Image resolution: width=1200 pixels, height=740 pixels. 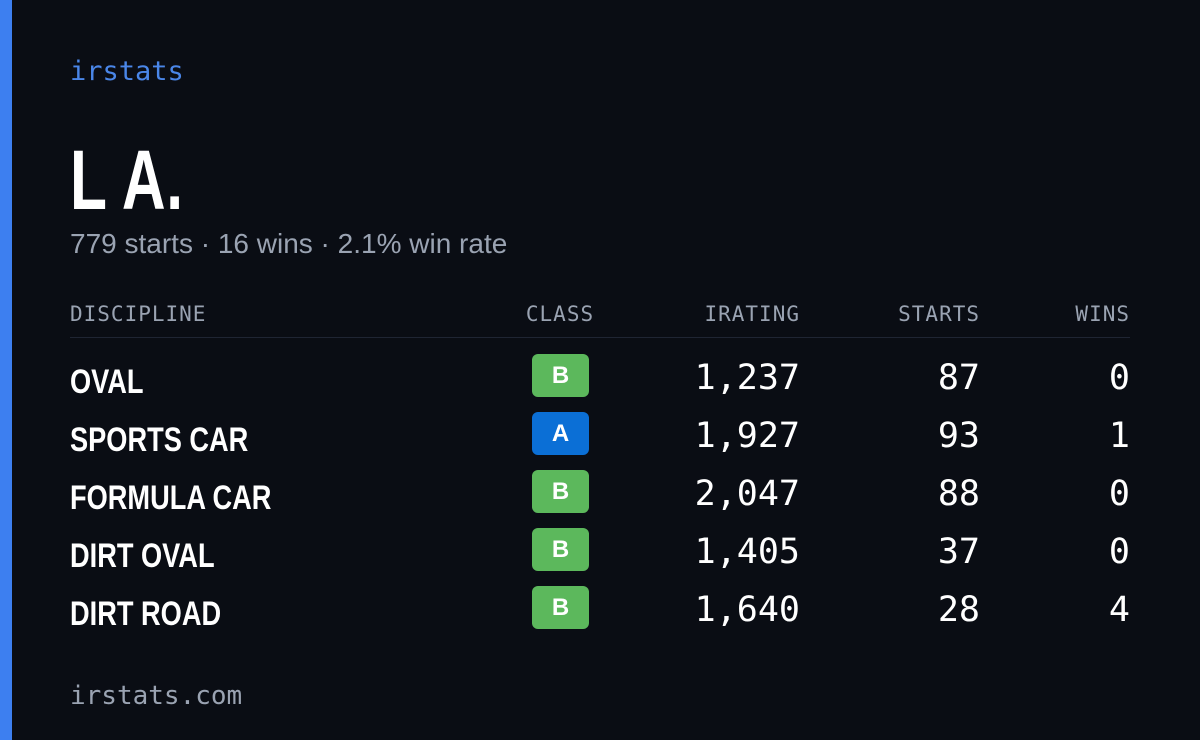 I want to click on starts: 87, so click(x=958, y=378).